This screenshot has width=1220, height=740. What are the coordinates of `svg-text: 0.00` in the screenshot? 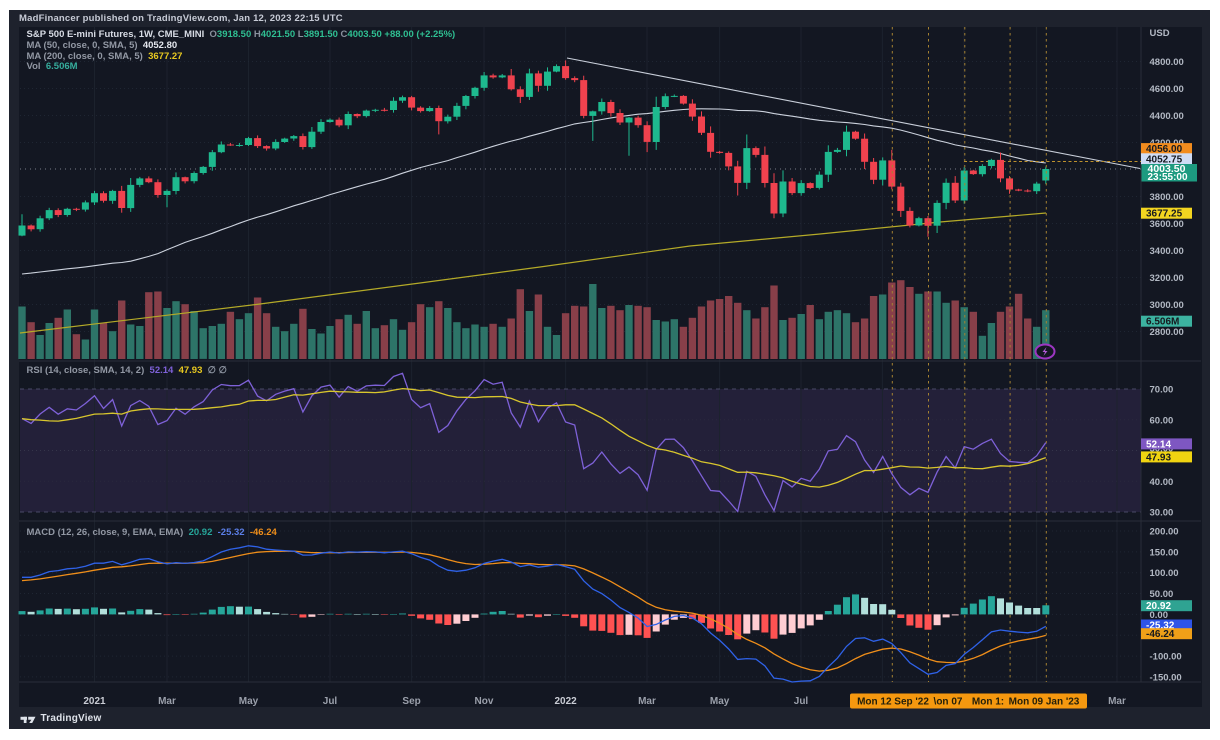 It's located at (1159, 615).